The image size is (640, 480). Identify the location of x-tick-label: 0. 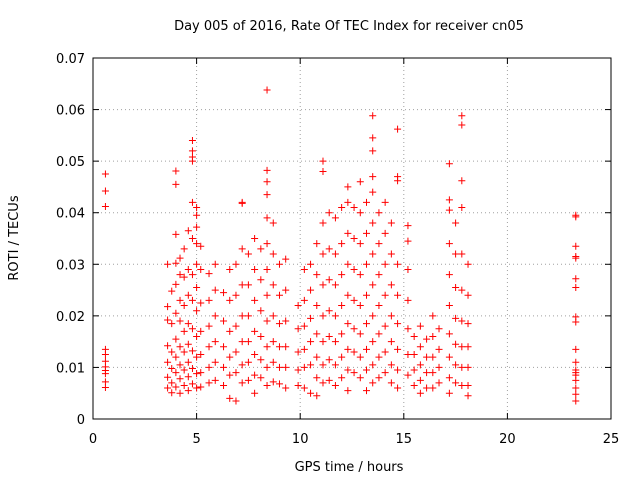
(93, 439).